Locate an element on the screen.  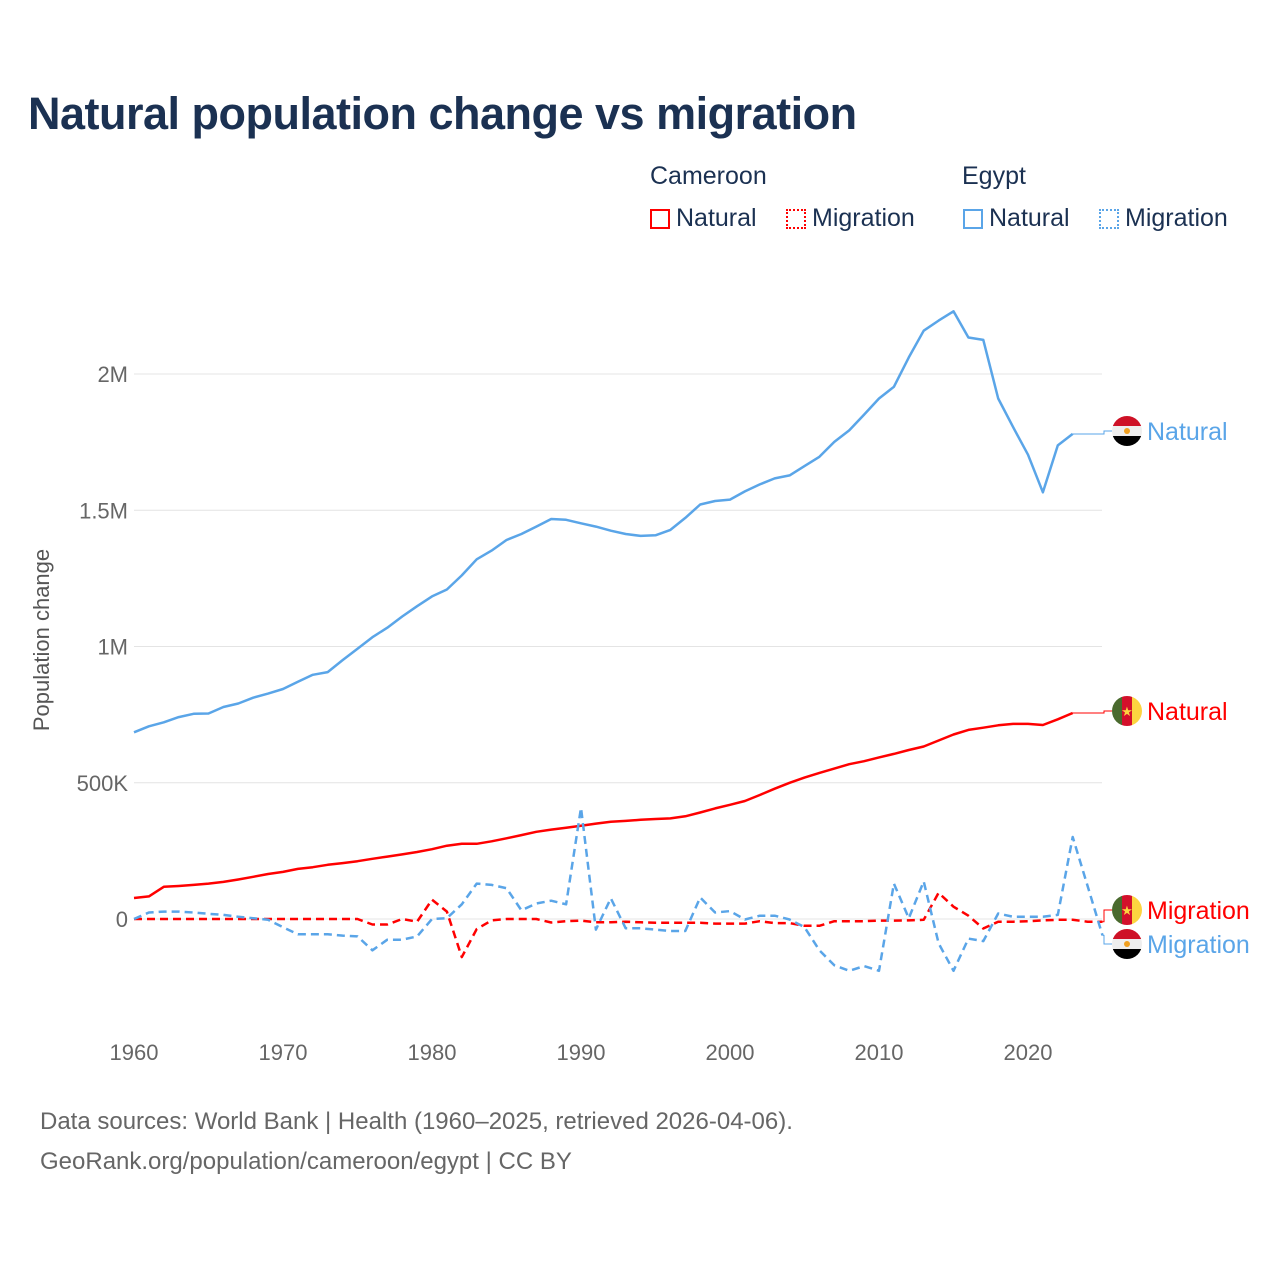
x-tick-label: 1990 is located at coordinates (581, 1052).